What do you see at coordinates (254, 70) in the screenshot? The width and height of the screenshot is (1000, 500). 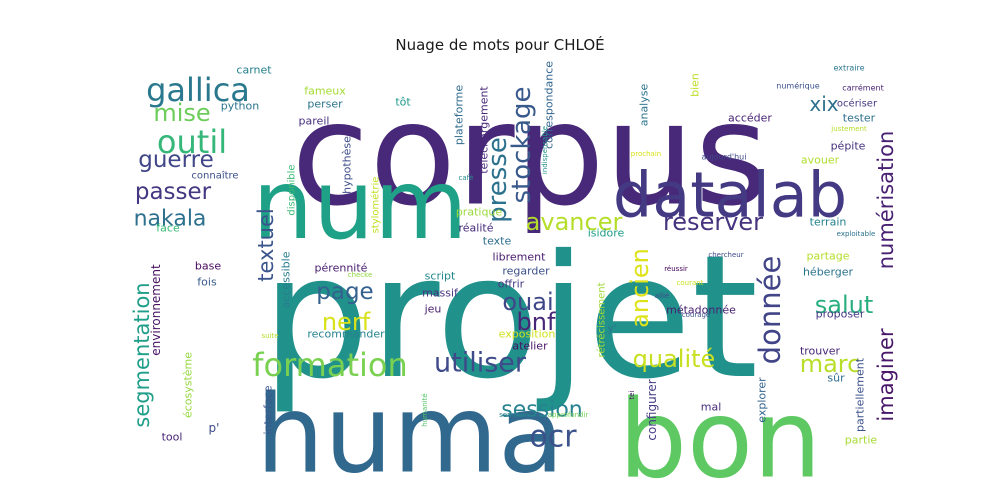 I see `word-carnet: carnet` at bounding box center [254, 70].